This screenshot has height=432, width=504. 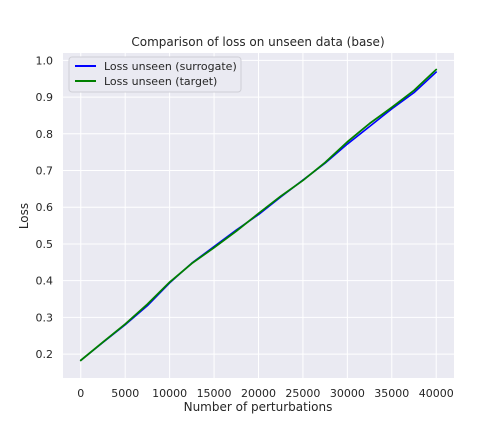 I want to click on legend-box, so click(x=155, y=74).